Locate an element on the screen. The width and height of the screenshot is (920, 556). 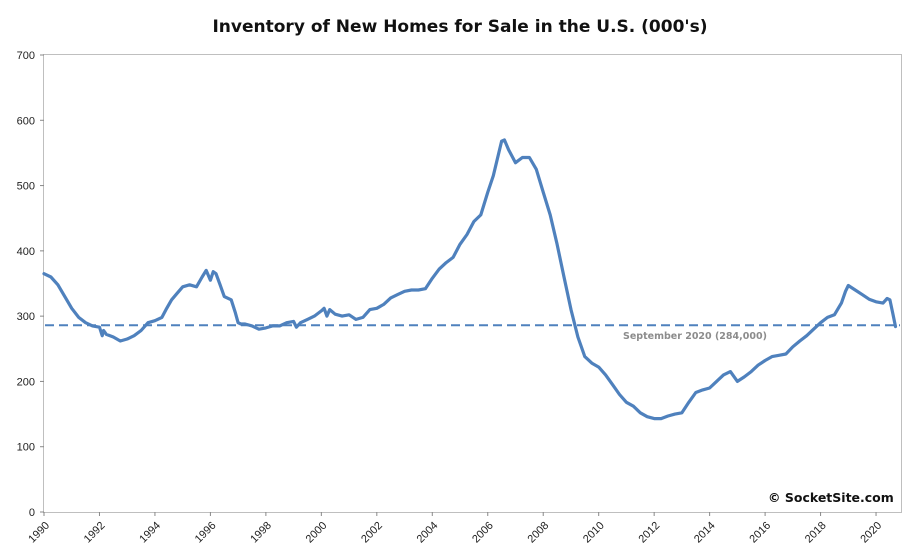
x-tick-label: 1998 is located at coordinates (261, 533).